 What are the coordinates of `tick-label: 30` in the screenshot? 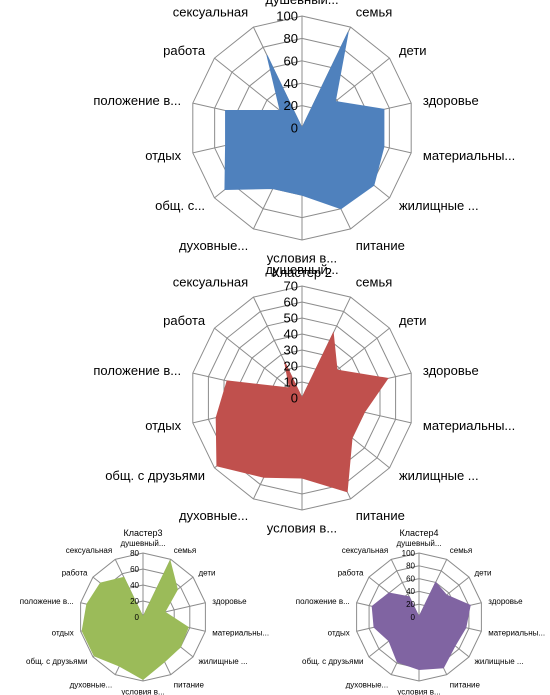 It's located at (291, 350).